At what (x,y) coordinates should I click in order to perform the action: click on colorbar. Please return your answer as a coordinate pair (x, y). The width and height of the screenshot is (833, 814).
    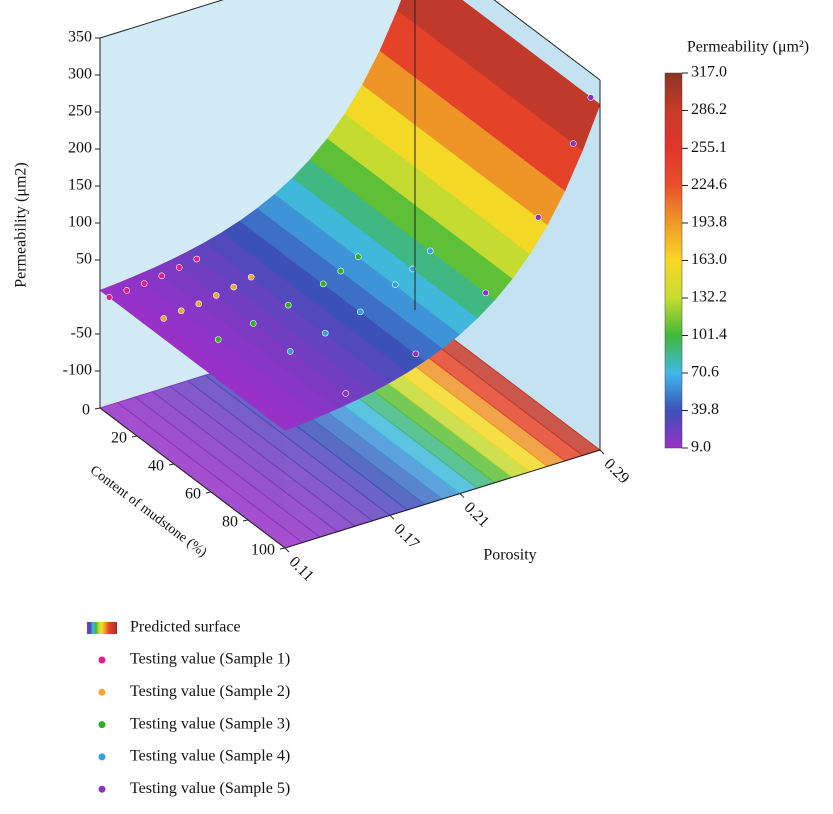
    Looking at the image, I should click on (673, 260).